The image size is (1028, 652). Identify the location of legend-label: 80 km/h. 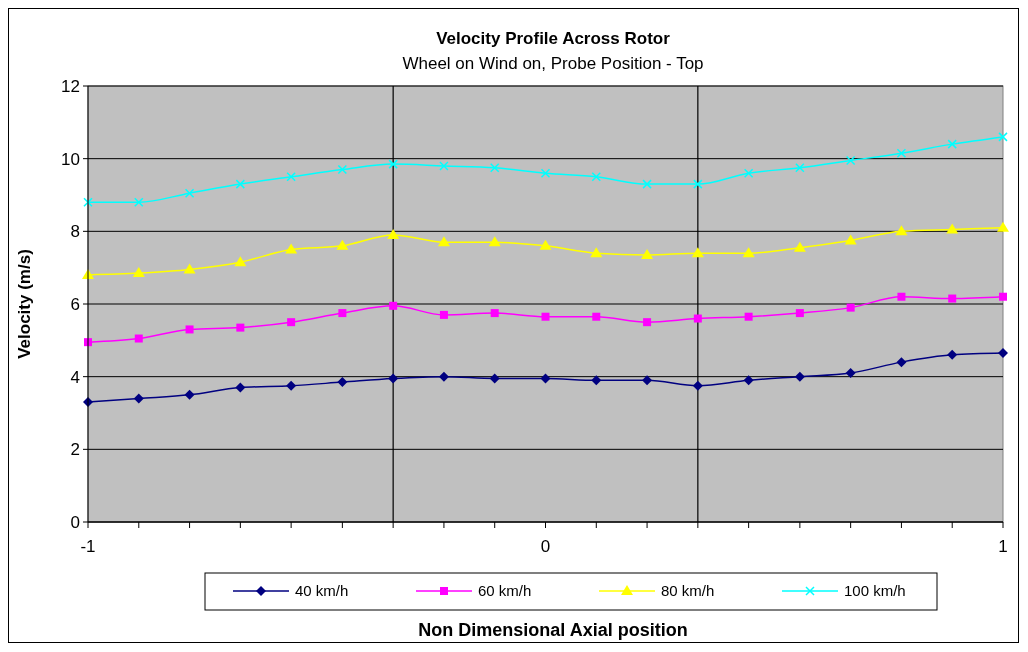
(688, 591).